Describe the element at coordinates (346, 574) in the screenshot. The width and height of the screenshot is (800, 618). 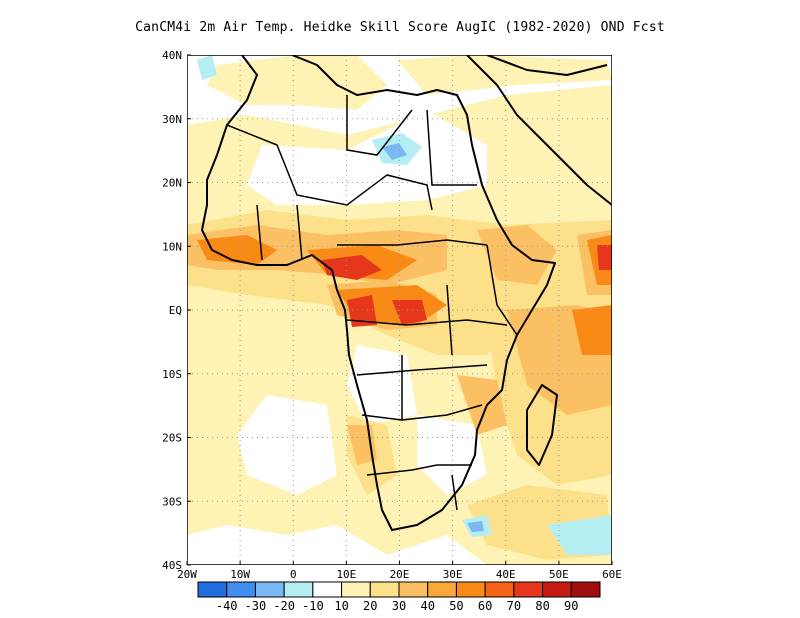
I see `lon-tick-label: 10E` at that location.